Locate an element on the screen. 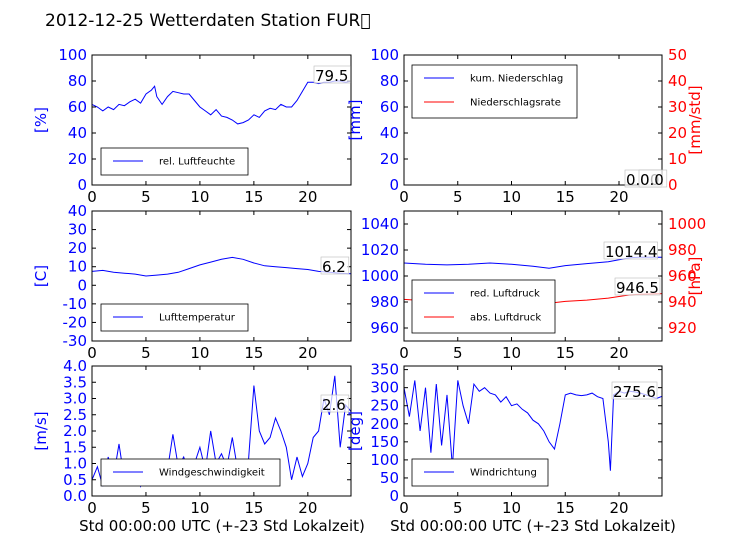 This screenshot has width=736, height=552. legend-label-pressure-0: red. Luftdruck is located at coordinates (505, 294).